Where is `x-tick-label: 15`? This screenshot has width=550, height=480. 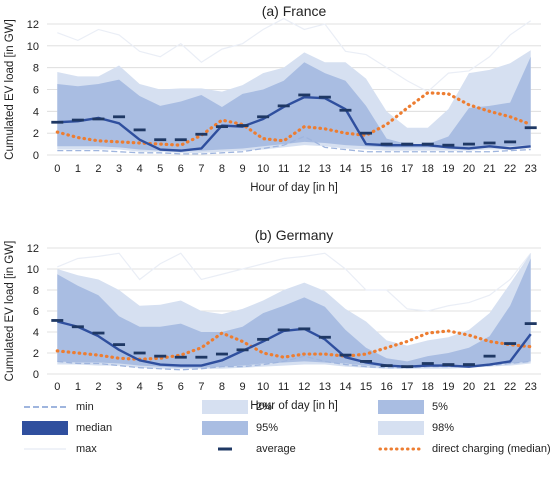 x-tick-label: 15 is located at coordinates (366, 387).